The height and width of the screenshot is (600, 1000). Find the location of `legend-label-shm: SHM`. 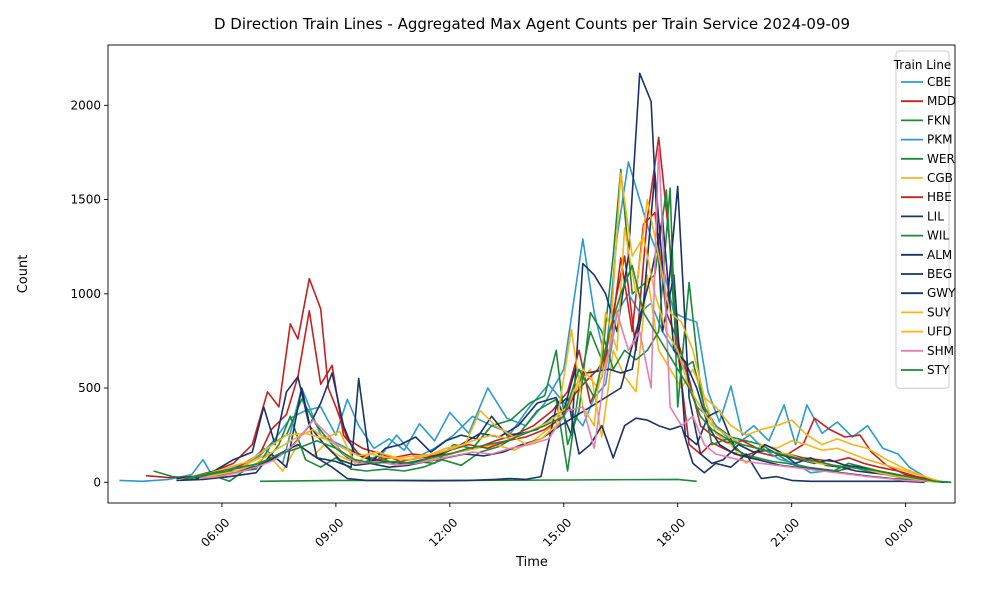

legend-label-shm: SHM is located at coordinates (940, 351).